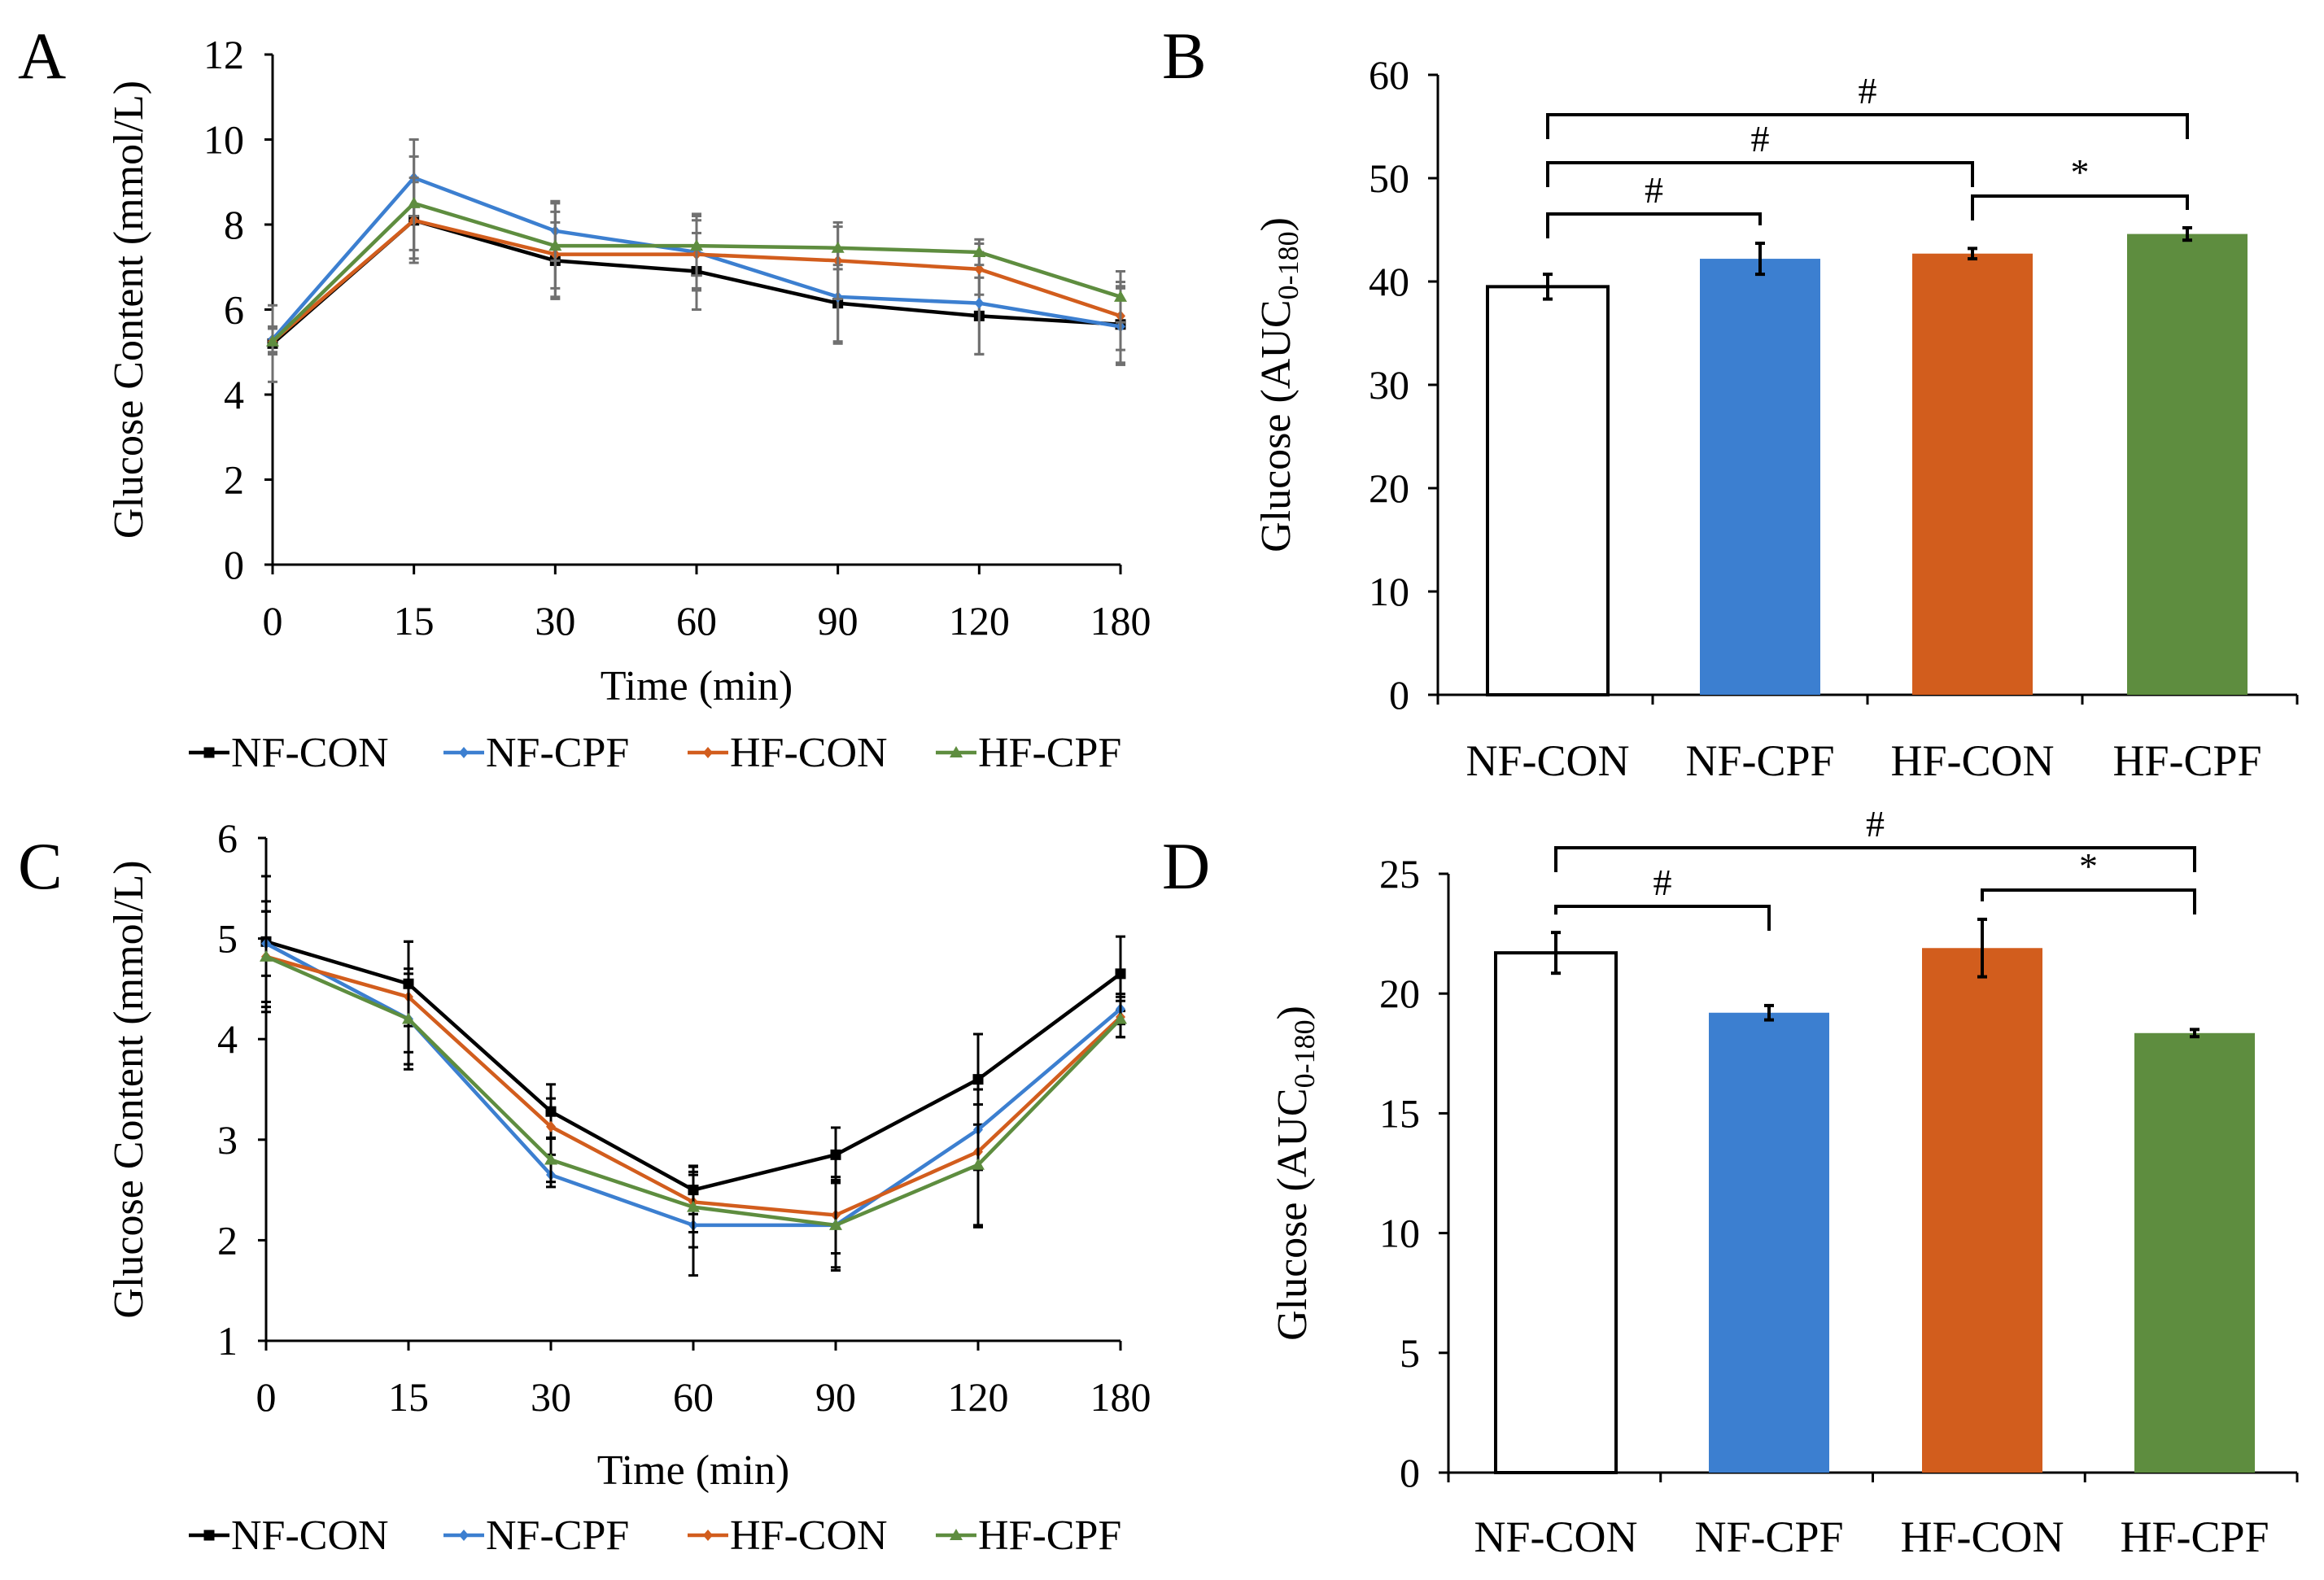 Image resolution: width=2324 pixels, height=1580 pixels. What do you see at coordinates (697, 686) in the screenshot?
I see `x-axis-label: Time (min)` at bounding box center [697, 686].